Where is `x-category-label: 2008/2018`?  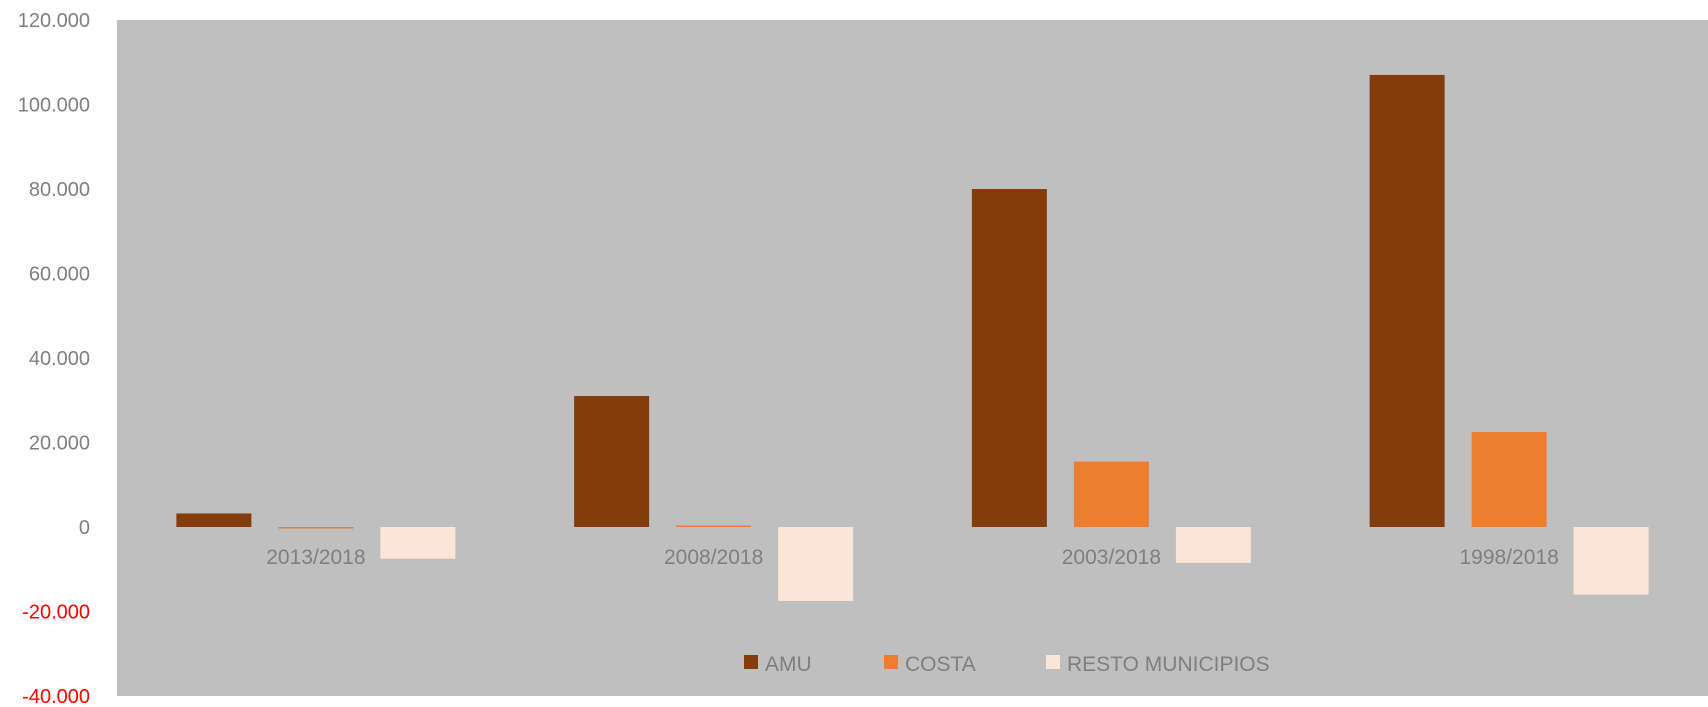 x-category-label: 2008/2018 is located at coordinates (713, 557).